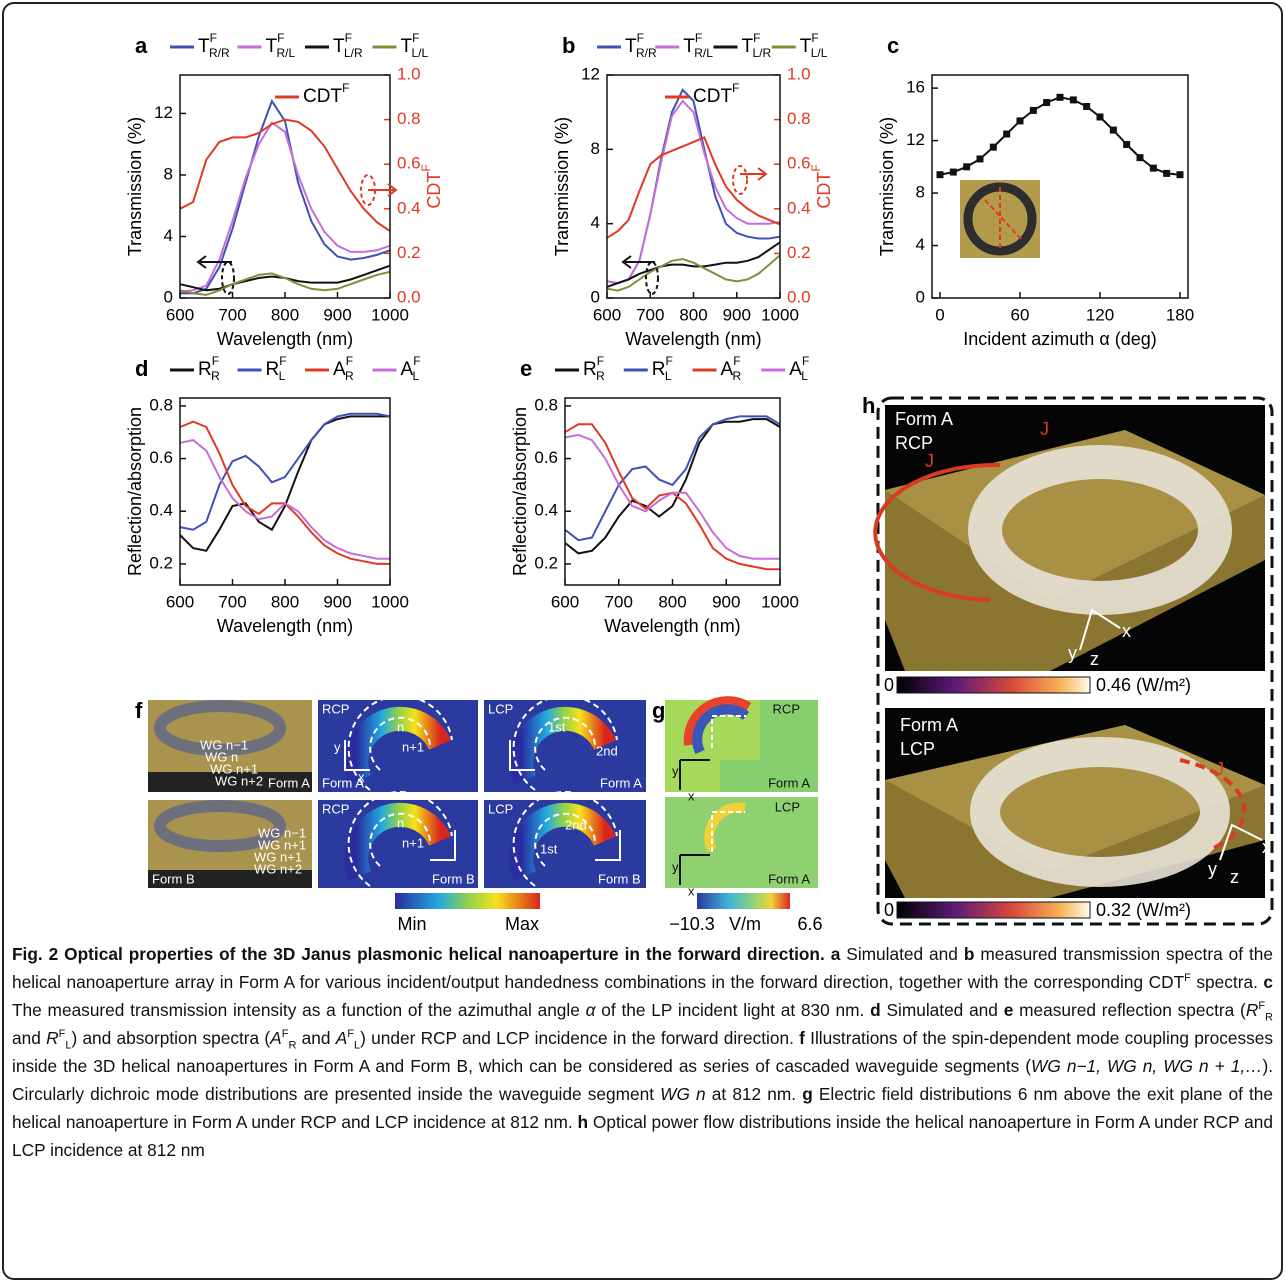 The image size is (1285, 1282). Describe the element at coordinates (1234, 877) in the screenshot. I see `axis-letter: z` at that location.